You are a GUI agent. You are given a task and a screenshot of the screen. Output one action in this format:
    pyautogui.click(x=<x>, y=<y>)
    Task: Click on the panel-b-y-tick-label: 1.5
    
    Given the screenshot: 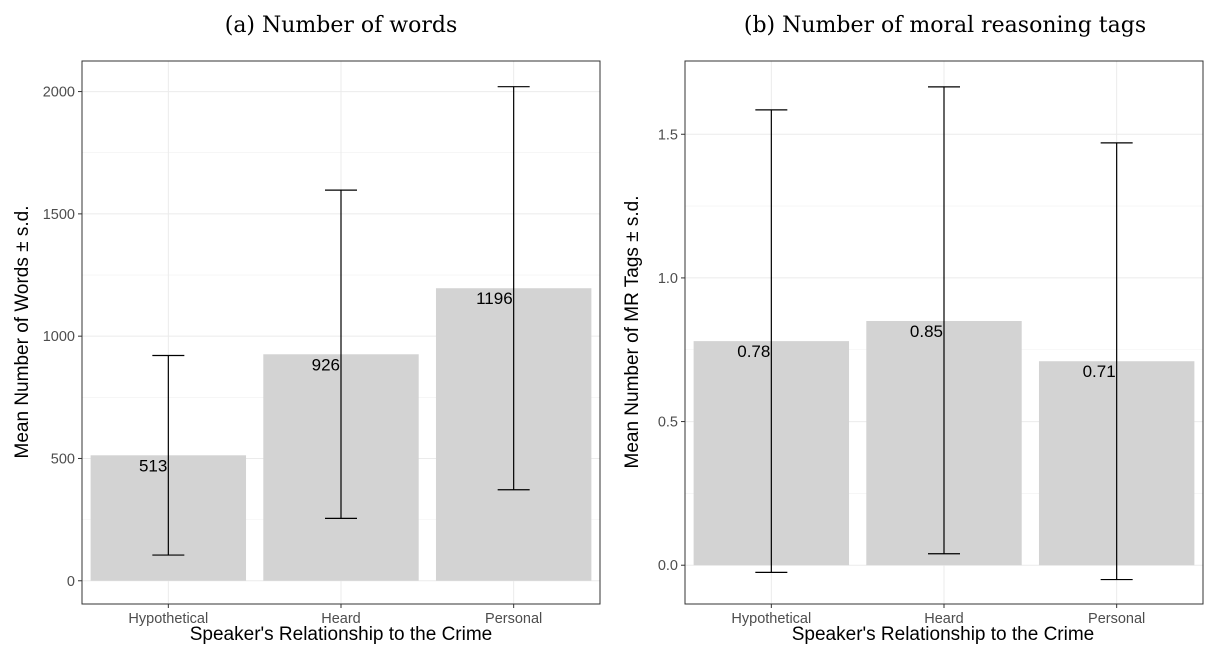 What is the action you would take?
    pyautogui.click(x=668, y=135)
    